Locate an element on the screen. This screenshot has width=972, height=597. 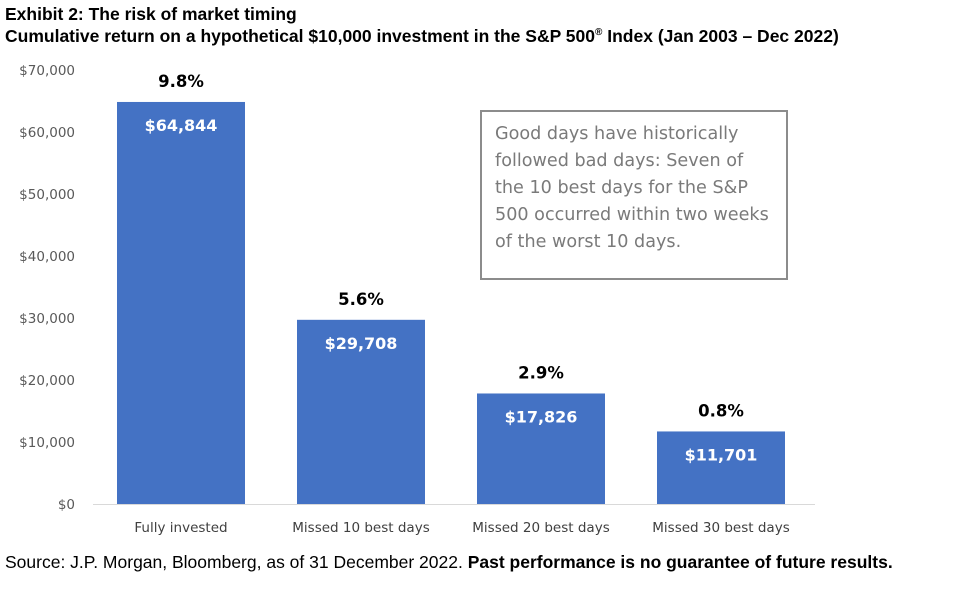
x-category-label: Fully invested is located at coordinates (180, 528).